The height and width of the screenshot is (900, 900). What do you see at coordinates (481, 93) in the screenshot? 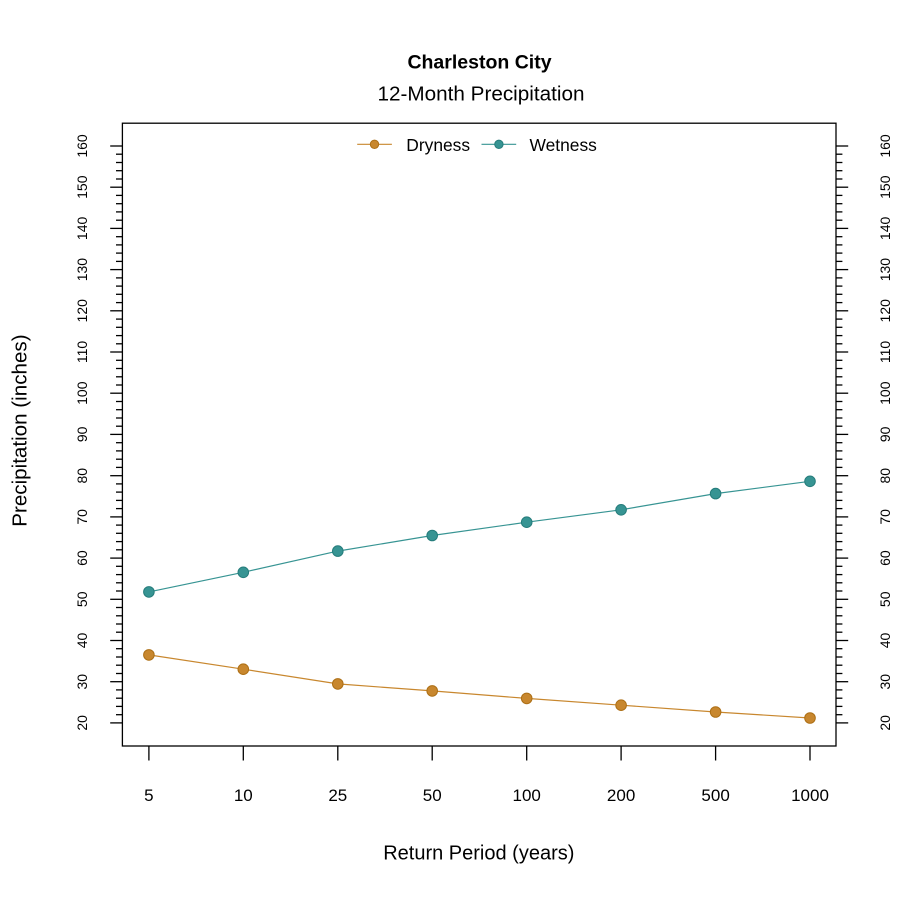
I see `svg-text: 12-Month Precipitation` at bounding box center [481, 93].